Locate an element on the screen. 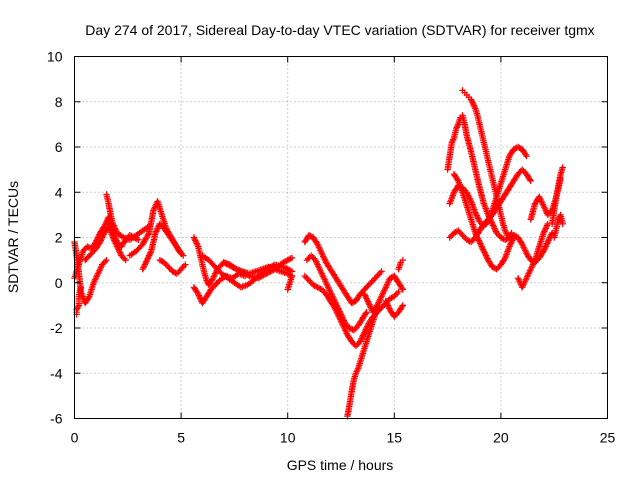  x-tick-label: 5 is located at coordinates (181, 438).